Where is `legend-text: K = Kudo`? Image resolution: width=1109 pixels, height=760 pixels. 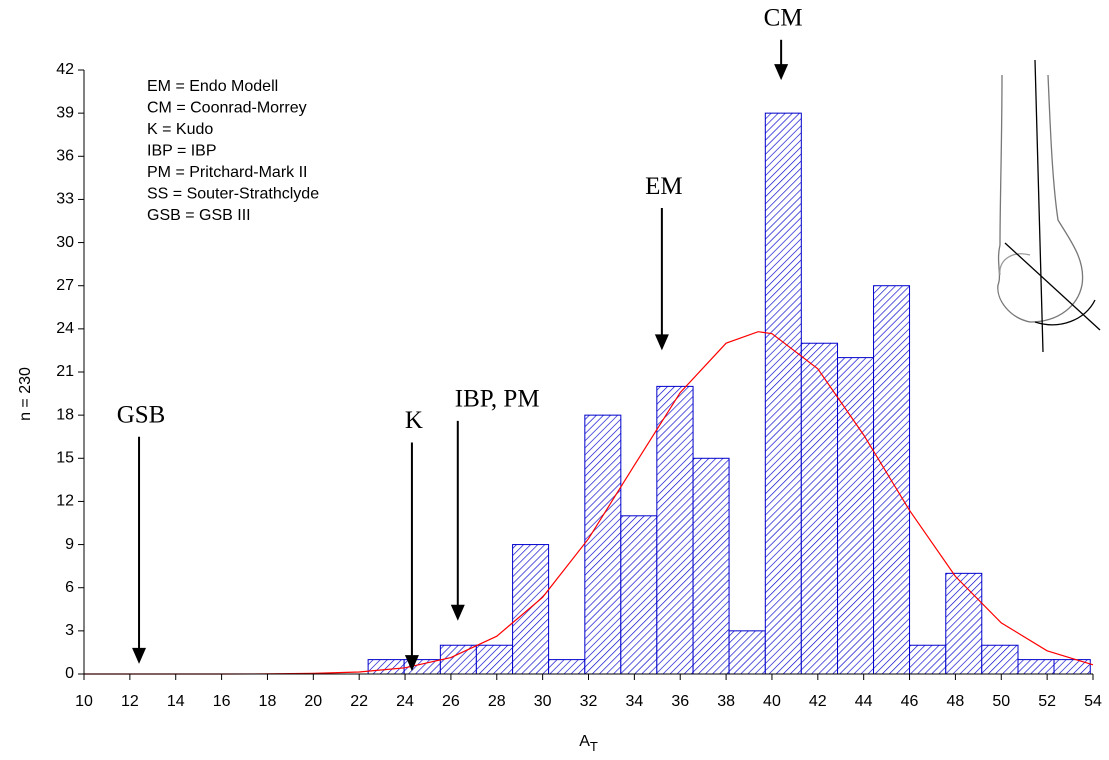
legend-text: K = Kudo is located at coordinates (180, 129).